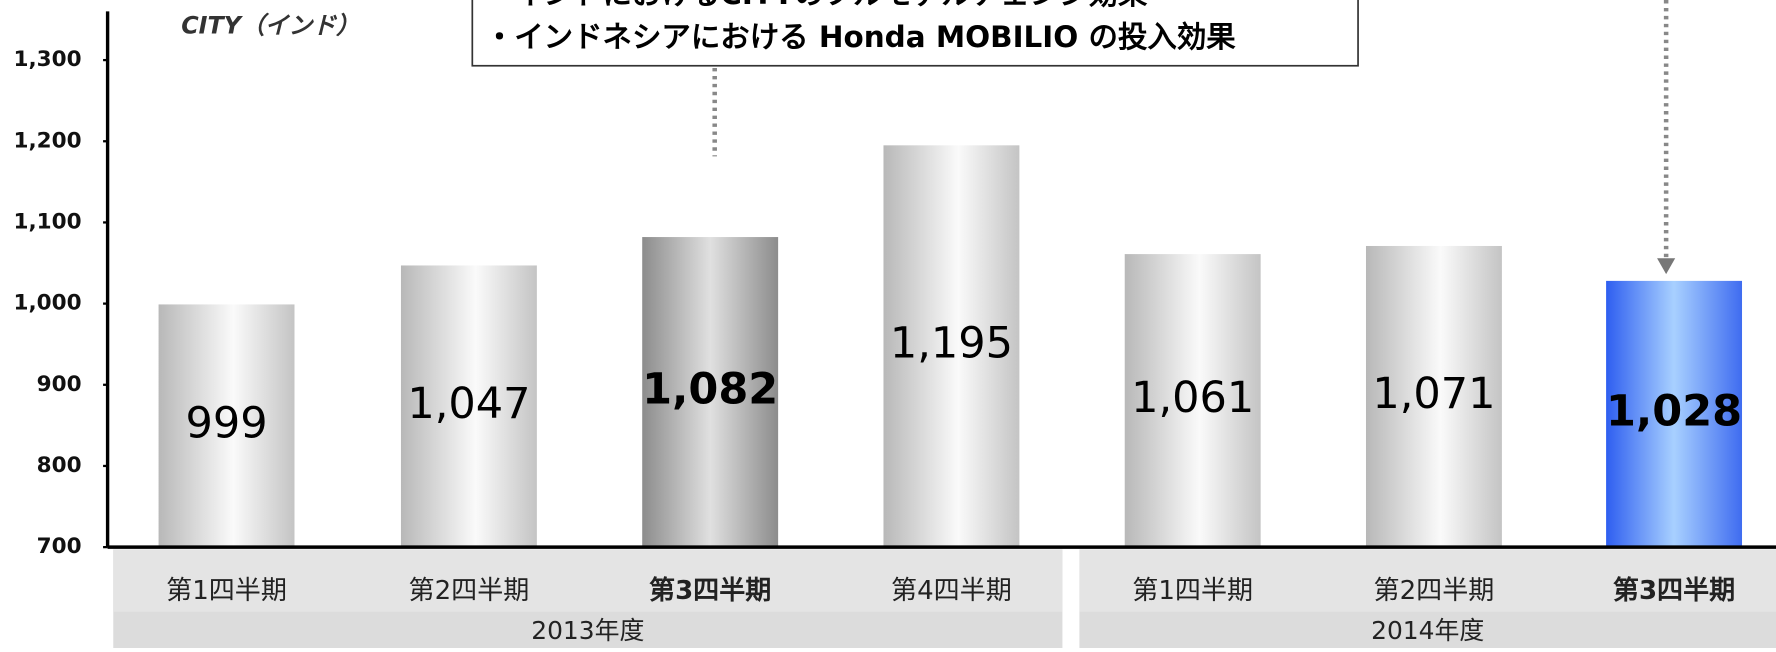 This screenshot has width=1776, height=652. I want to click on value-label: 1,195, so click(951, 344).